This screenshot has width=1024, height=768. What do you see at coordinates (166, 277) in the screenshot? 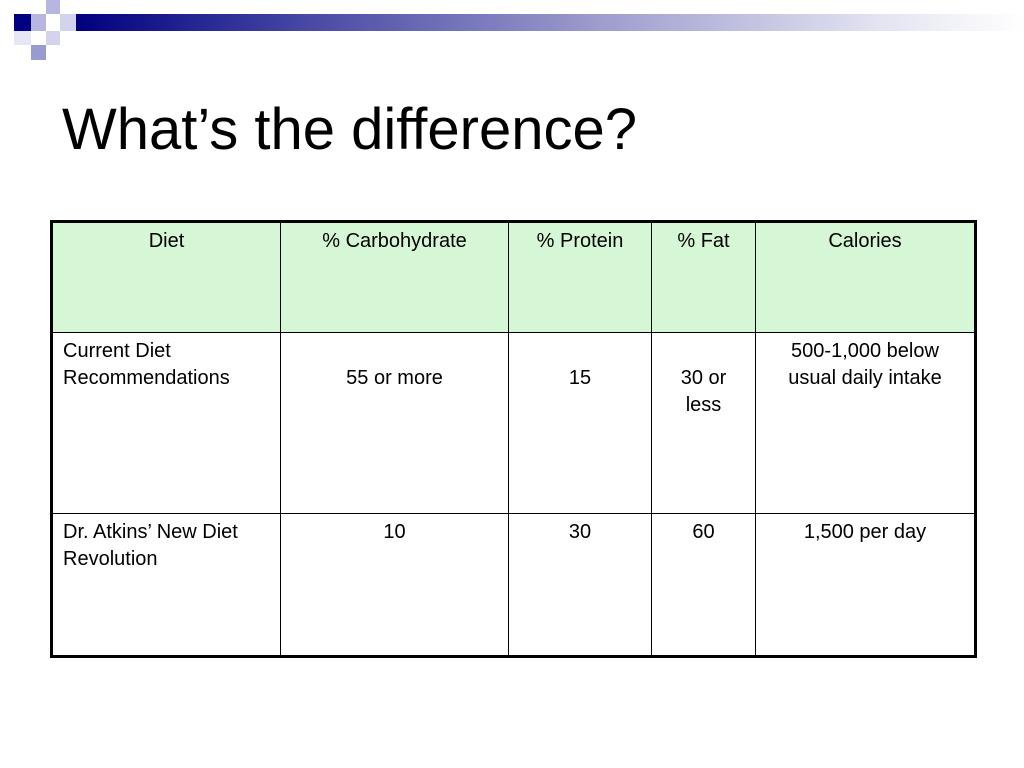
I see `header-cell-diet: Diet` at bounding box center [166, 277].